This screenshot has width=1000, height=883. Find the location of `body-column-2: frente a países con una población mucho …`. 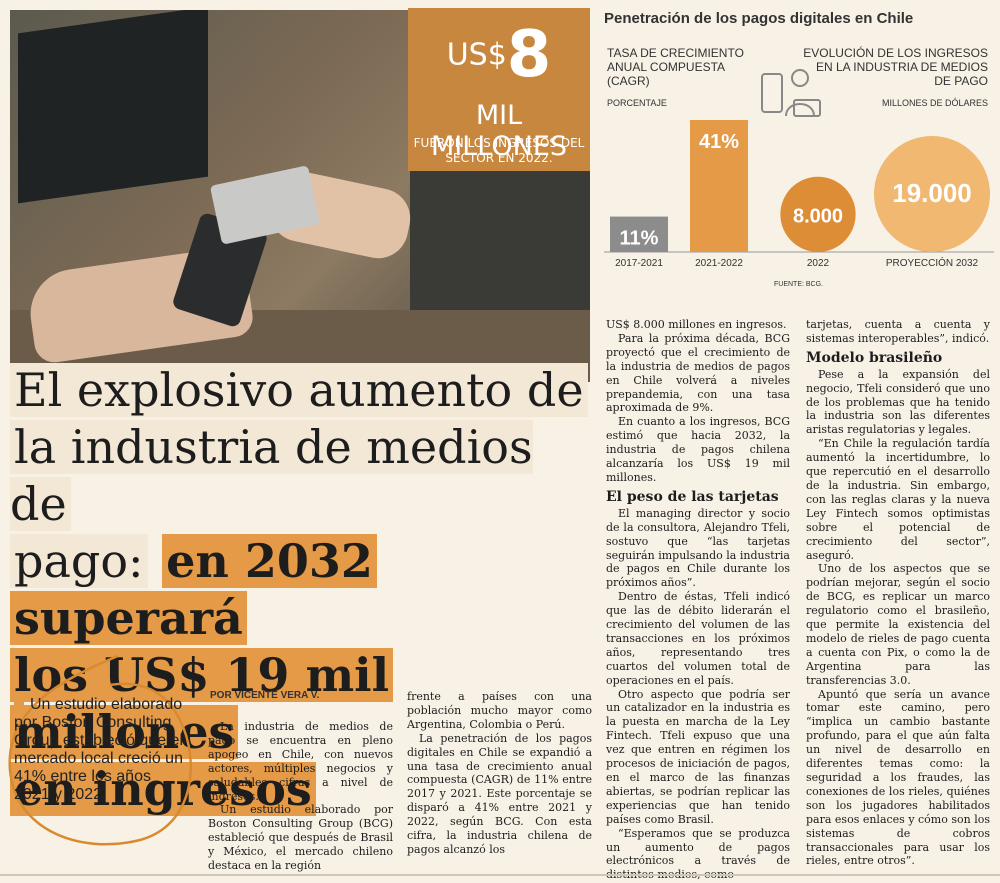

body-column-2: frente a países con una población mucho … is located at coordinates (499, 773).